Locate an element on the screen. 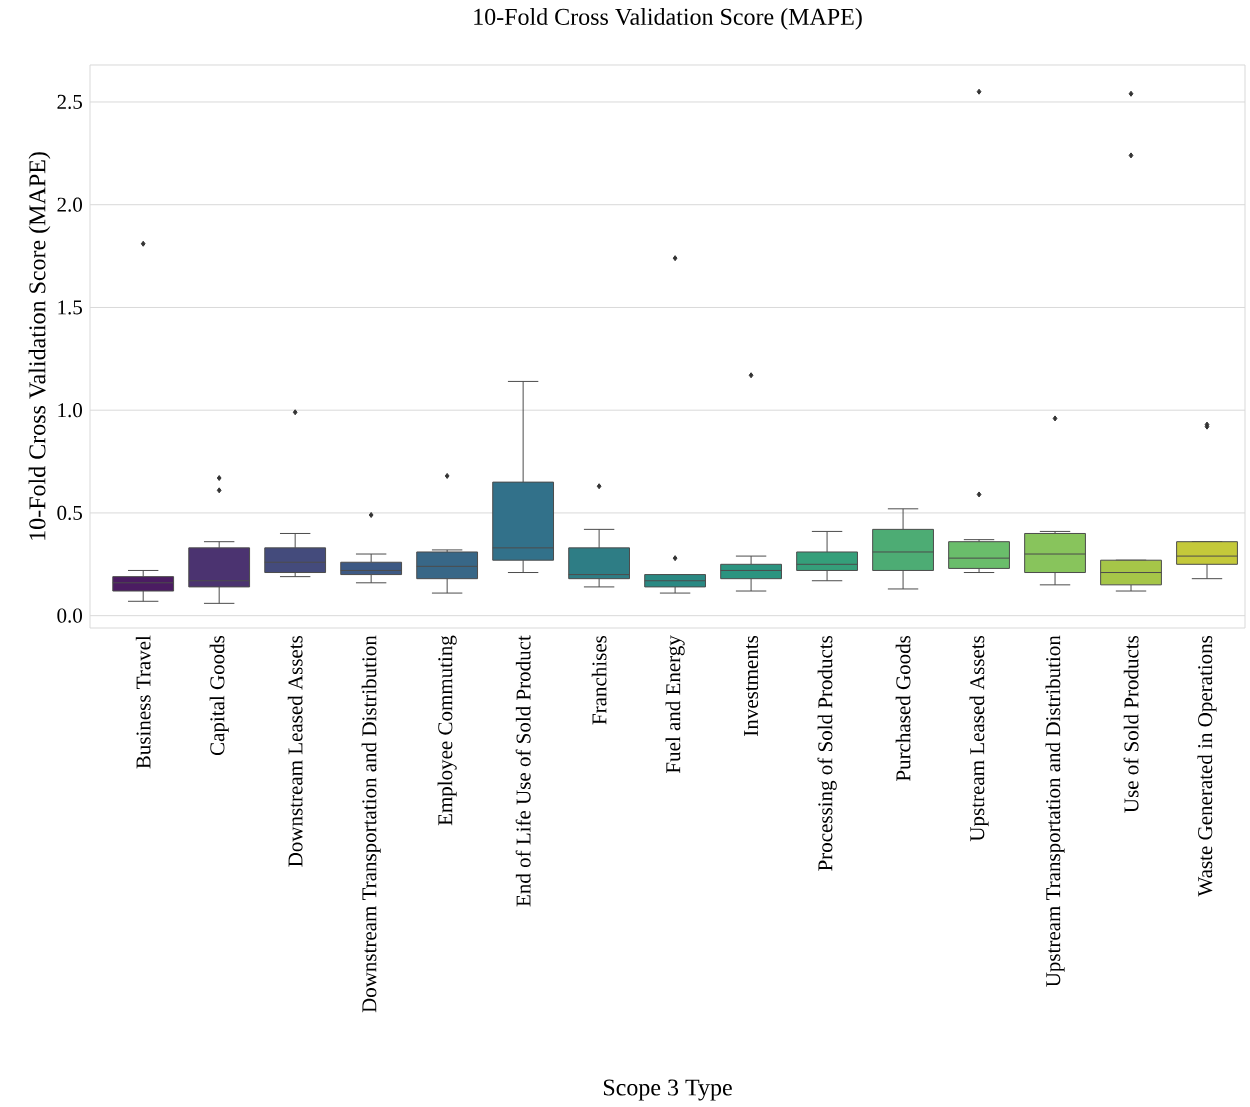  y-tick-label: 2.5 is located at coordinates (69, 102).